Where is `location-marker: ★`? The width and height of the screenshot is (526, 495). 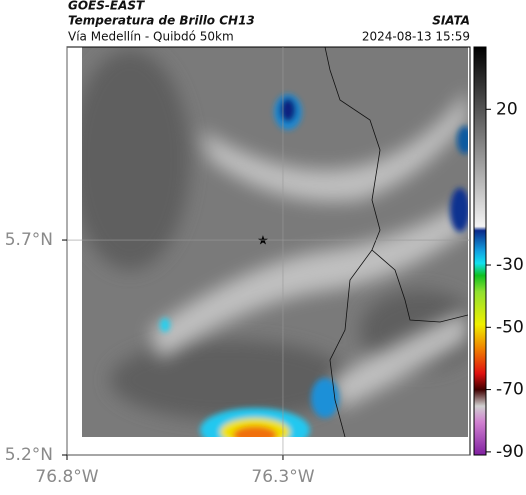 location-marker: ★ is located at coordinates (263, 241).